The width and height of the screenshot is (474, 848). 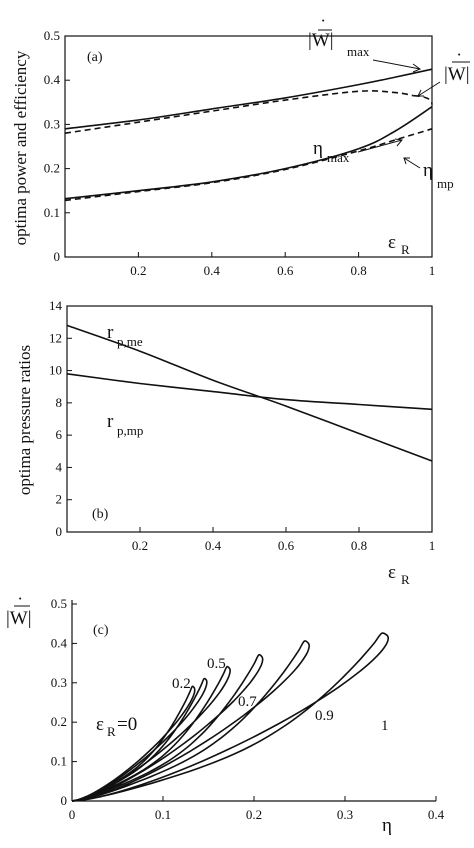 What do you see at coordinates (100, 724) in the screenshot?
I see `loop-label-0: ε` at bounding box center [100, 724].